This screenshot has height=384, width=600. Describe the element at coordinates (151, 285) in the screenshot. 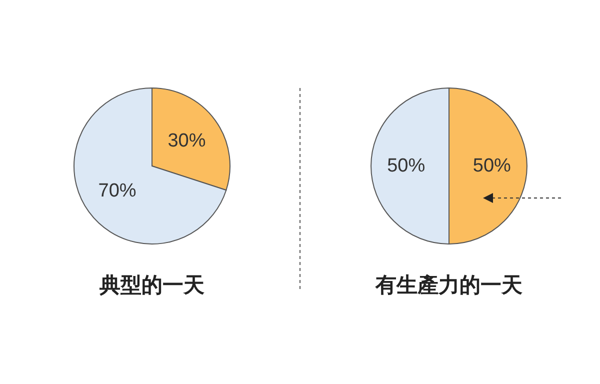

I see `text: 典型的一天` at that location.